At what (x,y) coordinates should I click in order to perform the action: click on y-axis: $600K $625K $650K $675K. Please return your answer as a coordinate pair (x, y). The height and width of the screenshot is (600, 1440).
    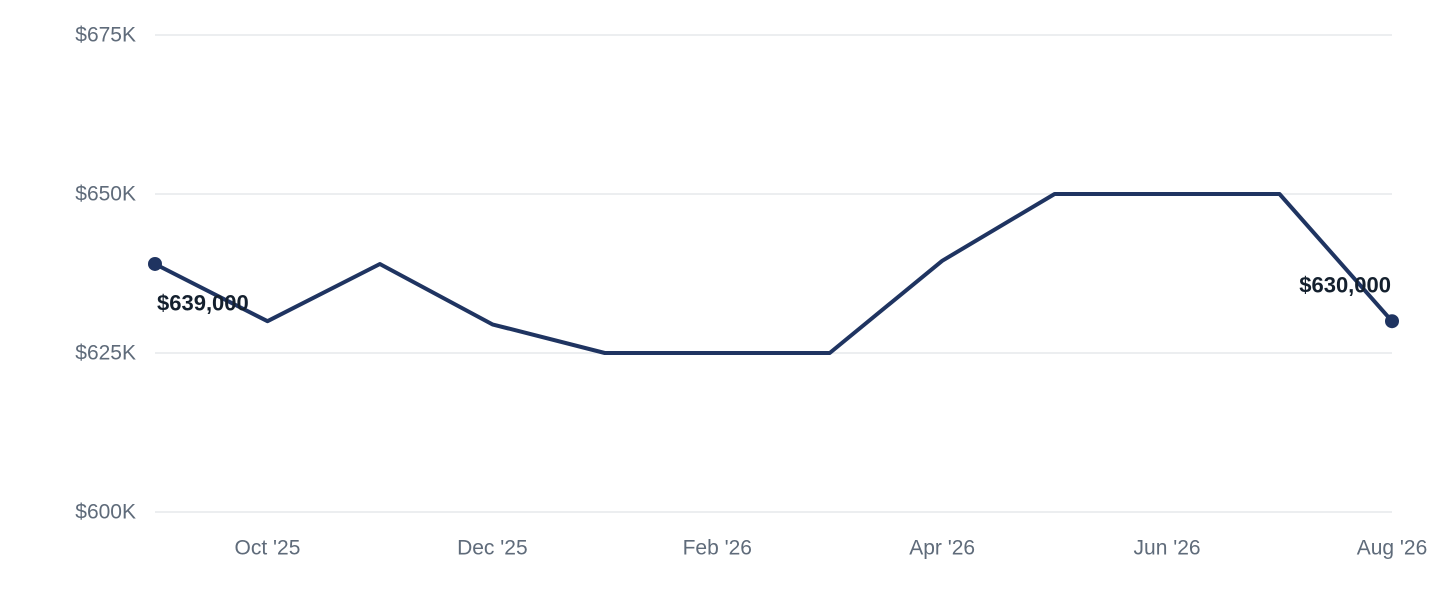
    Looking at the image, I should click on (105, 274).